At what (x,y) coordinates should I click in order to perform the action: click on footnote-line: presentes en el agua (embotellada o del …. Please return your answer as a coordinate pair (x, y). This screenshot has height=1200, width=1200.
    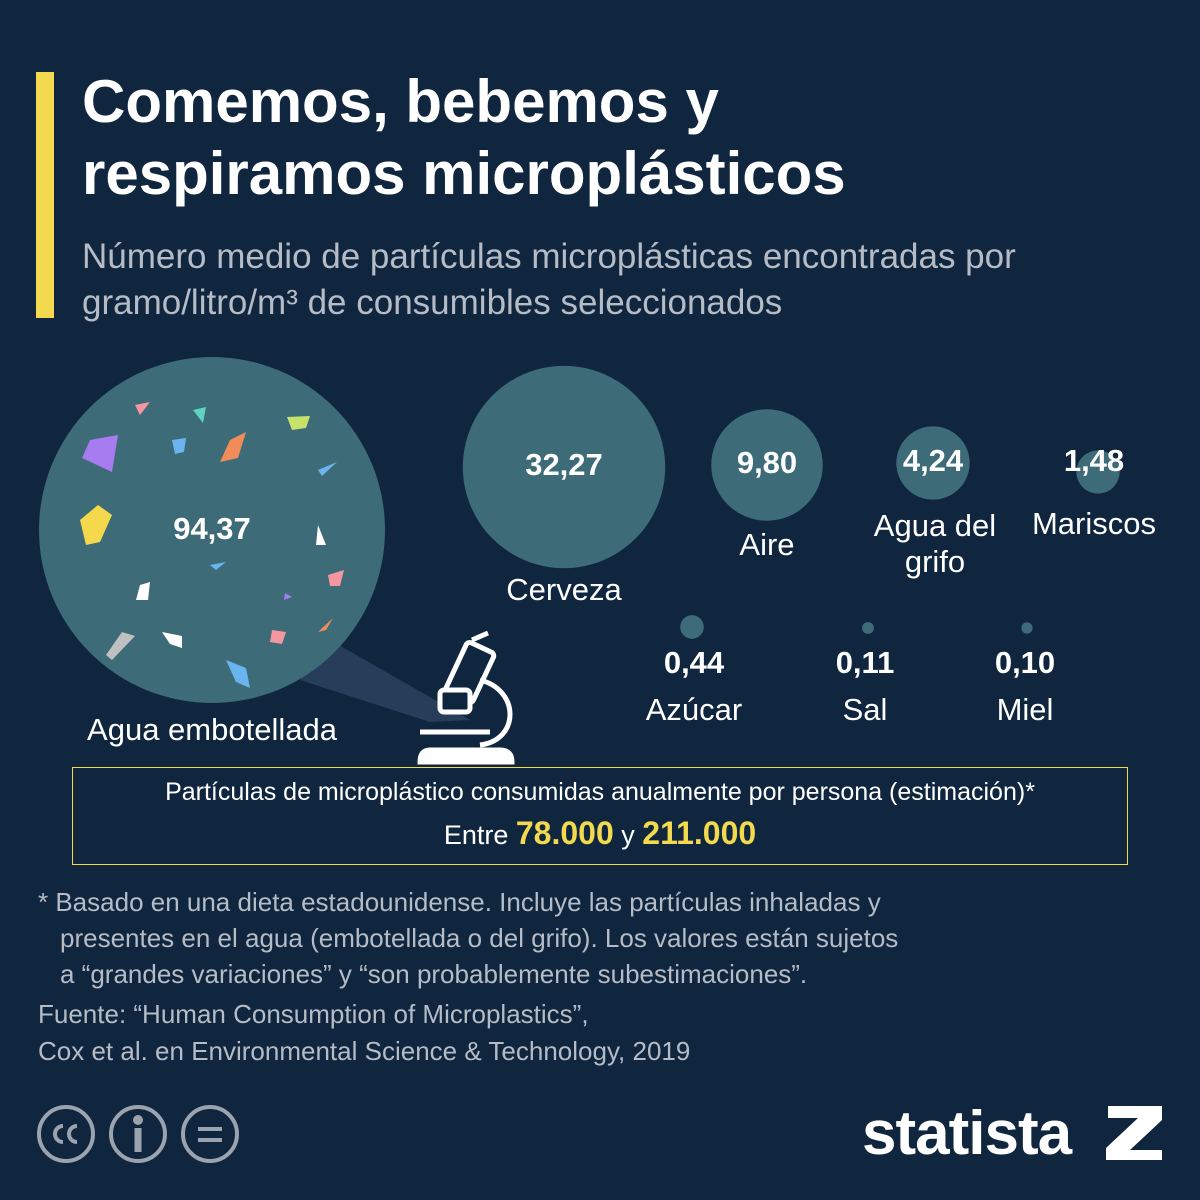
    Looking at the image, I should click on (479, 938).